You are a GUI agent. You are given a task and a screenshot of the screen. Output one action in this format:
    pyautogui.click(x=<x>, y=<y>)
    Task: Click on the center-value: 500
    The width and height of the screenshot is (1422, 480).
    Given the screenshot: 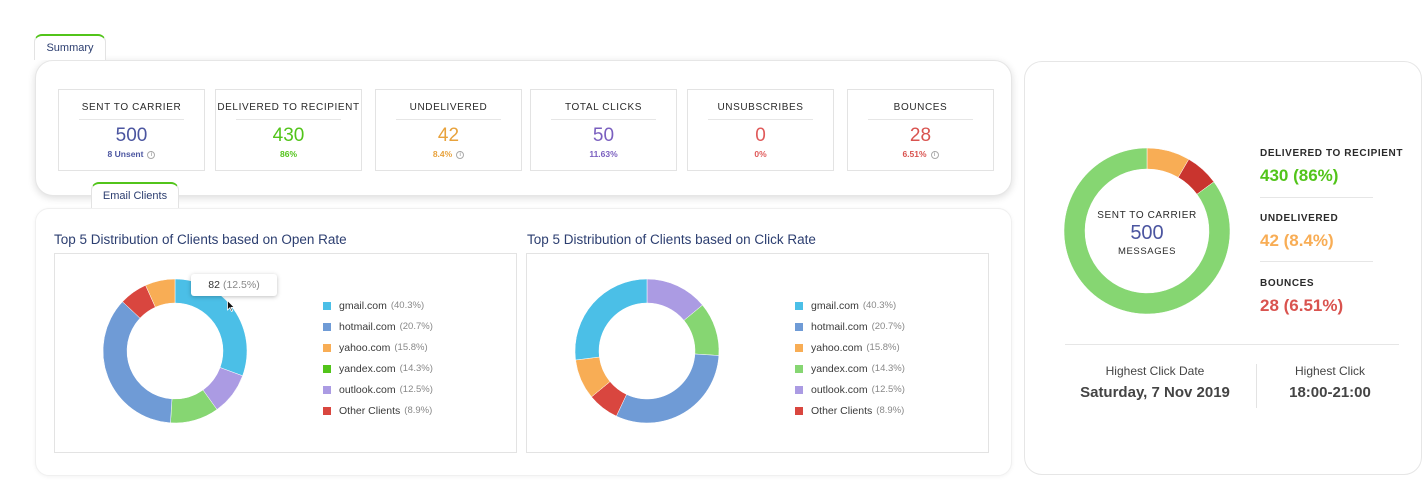 What is the action you would take?
    pyautogui.click(x=1147, y=233)
    